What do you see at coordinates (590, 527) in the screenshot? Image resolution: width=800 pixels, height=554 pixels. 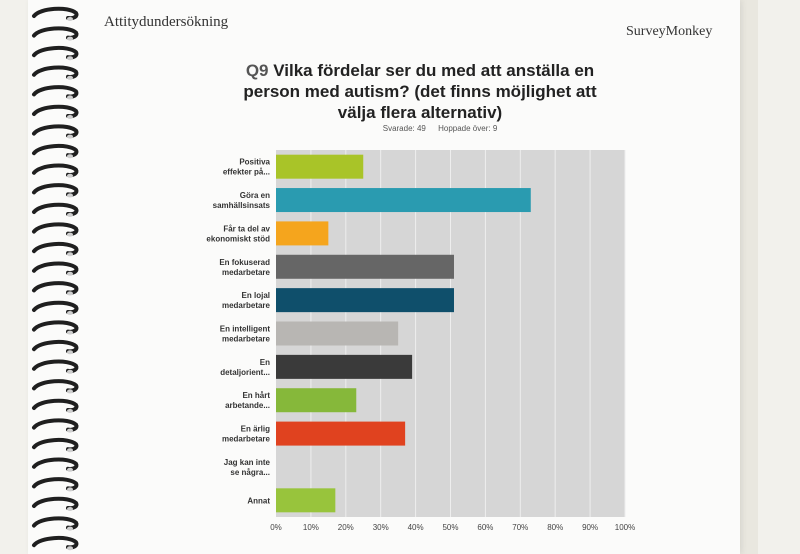 I see `x-tick-label: 90%` at bounding box center [590, 527].